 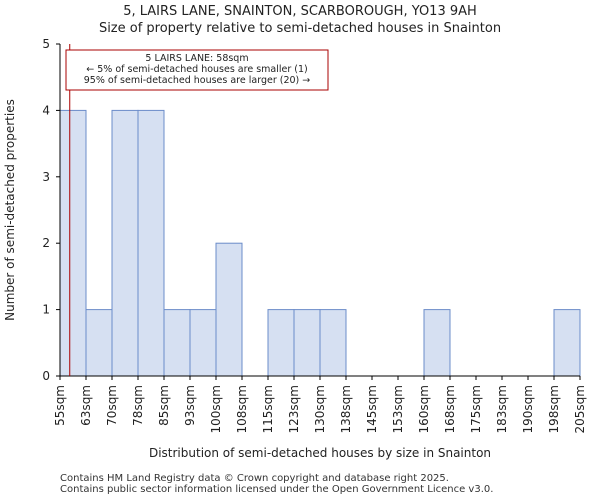 I want to click on bar-115sqm, so click(x=281, y=343).